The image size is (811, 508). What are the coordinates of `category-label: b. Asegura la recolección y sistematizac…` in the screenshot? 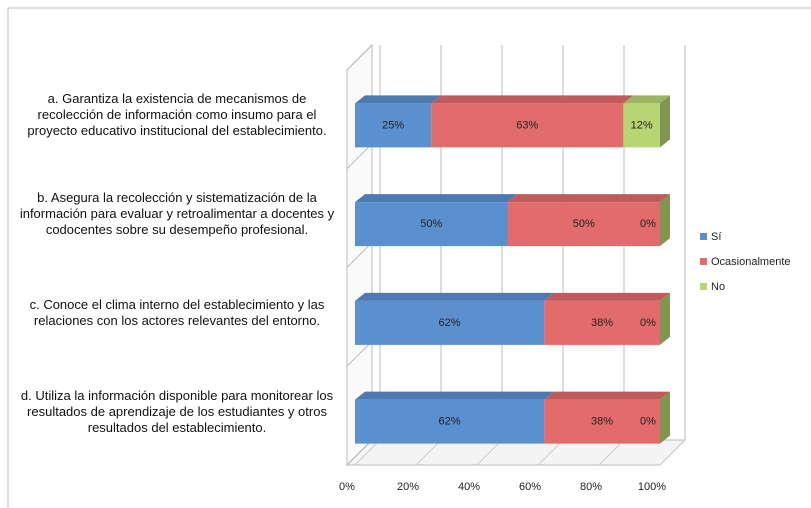 It's located at (177, 214).